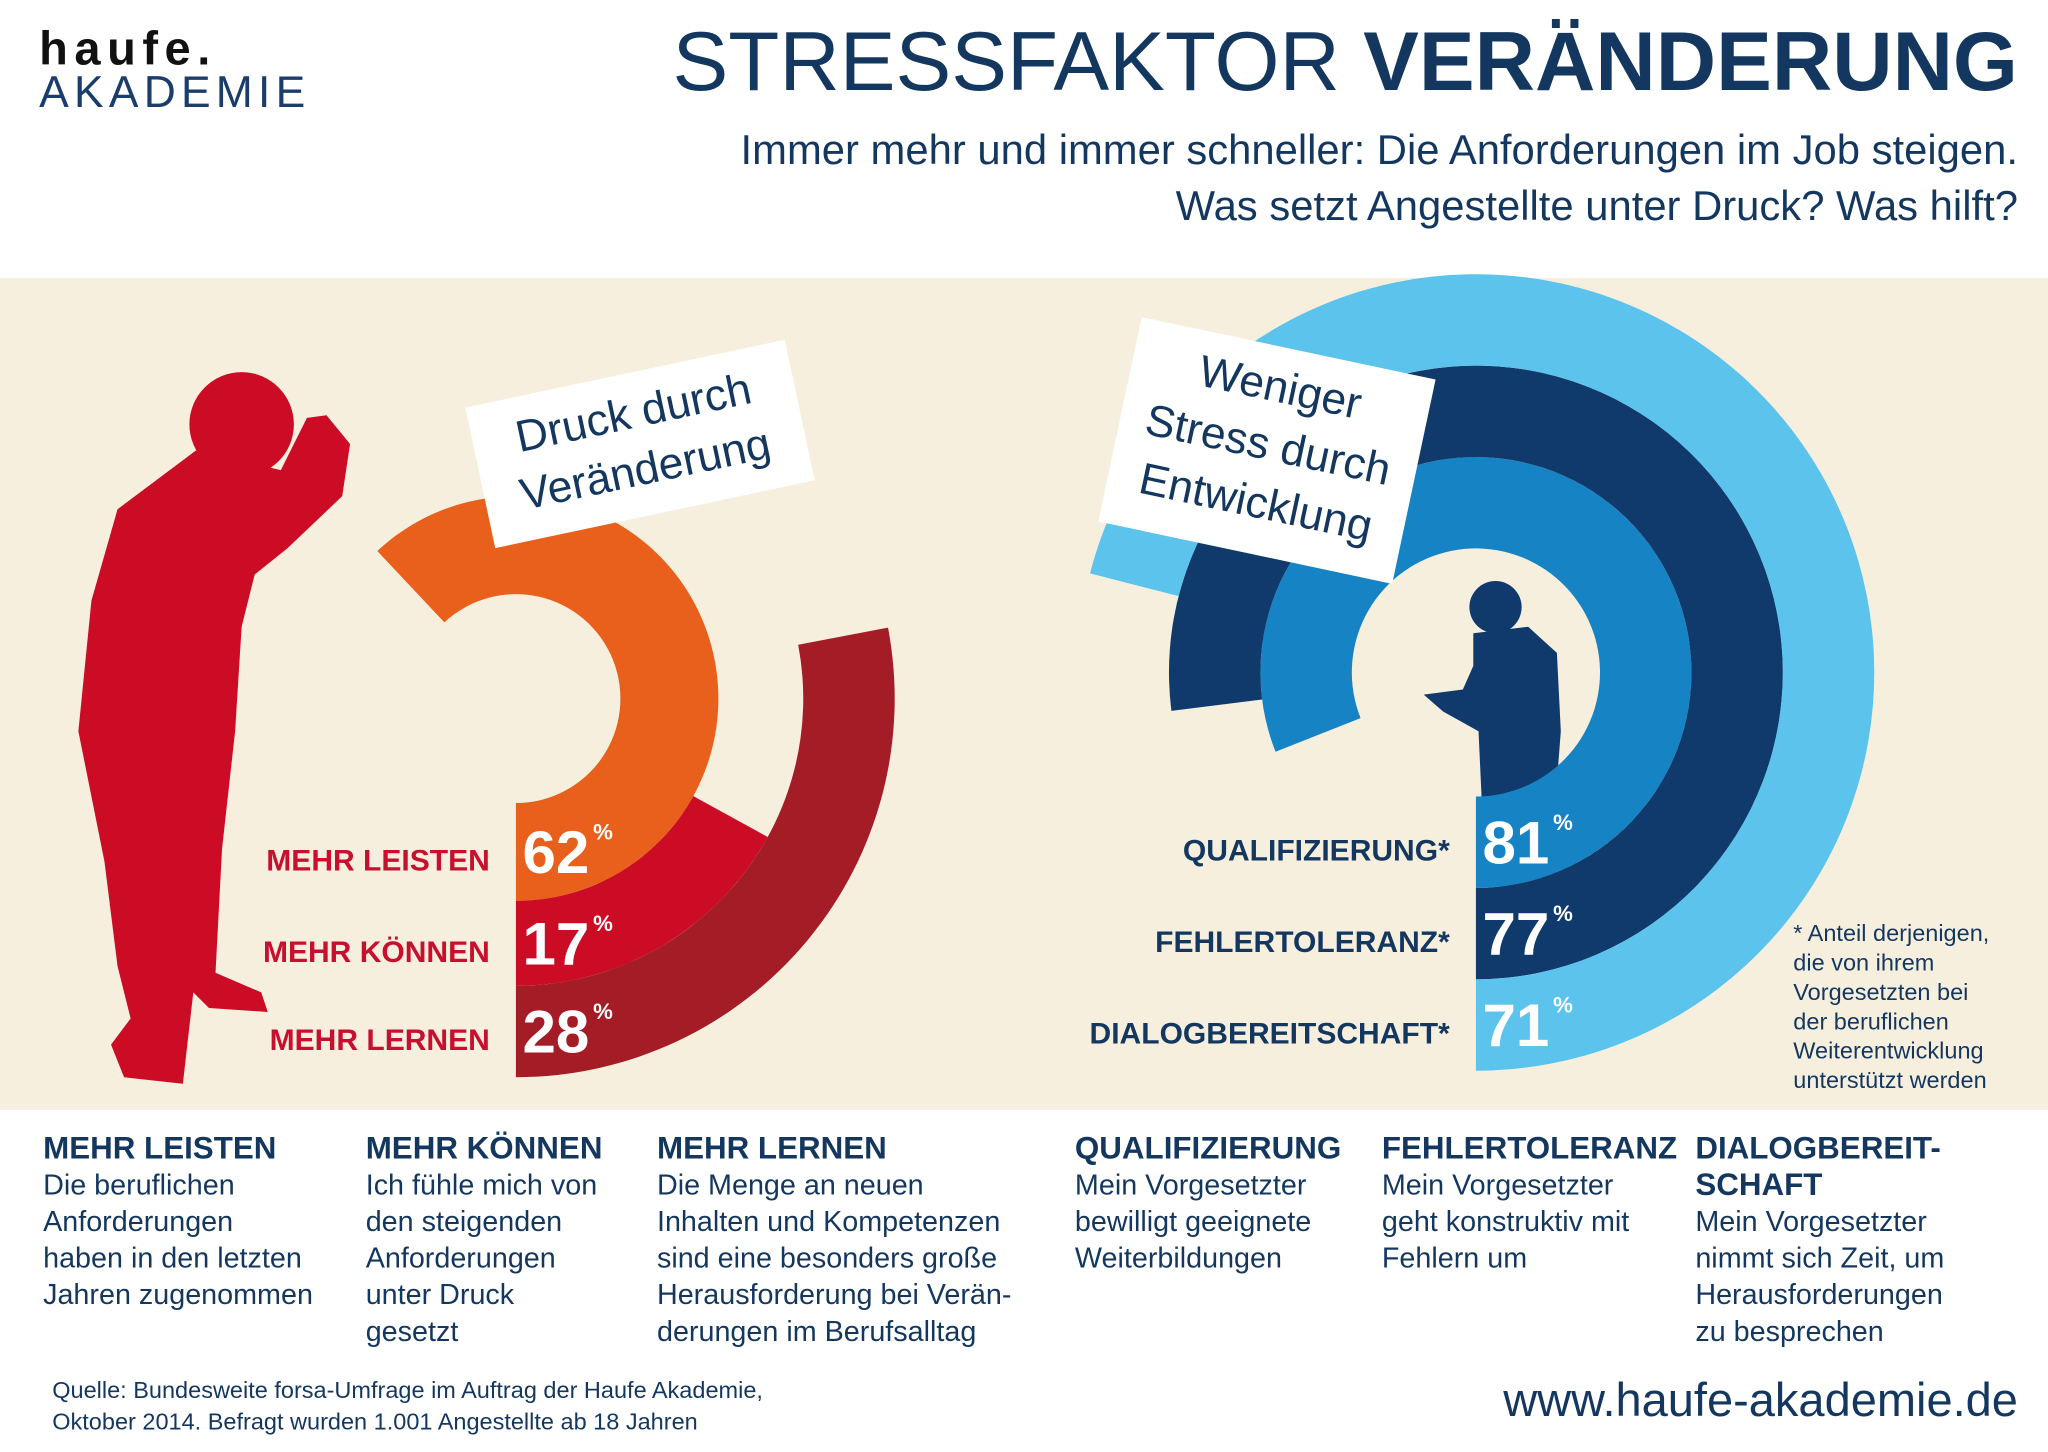 This screenshot has height=1452, width=2048. I want to click on definition-text: Jahren zugenommen, so click(178, 1295).